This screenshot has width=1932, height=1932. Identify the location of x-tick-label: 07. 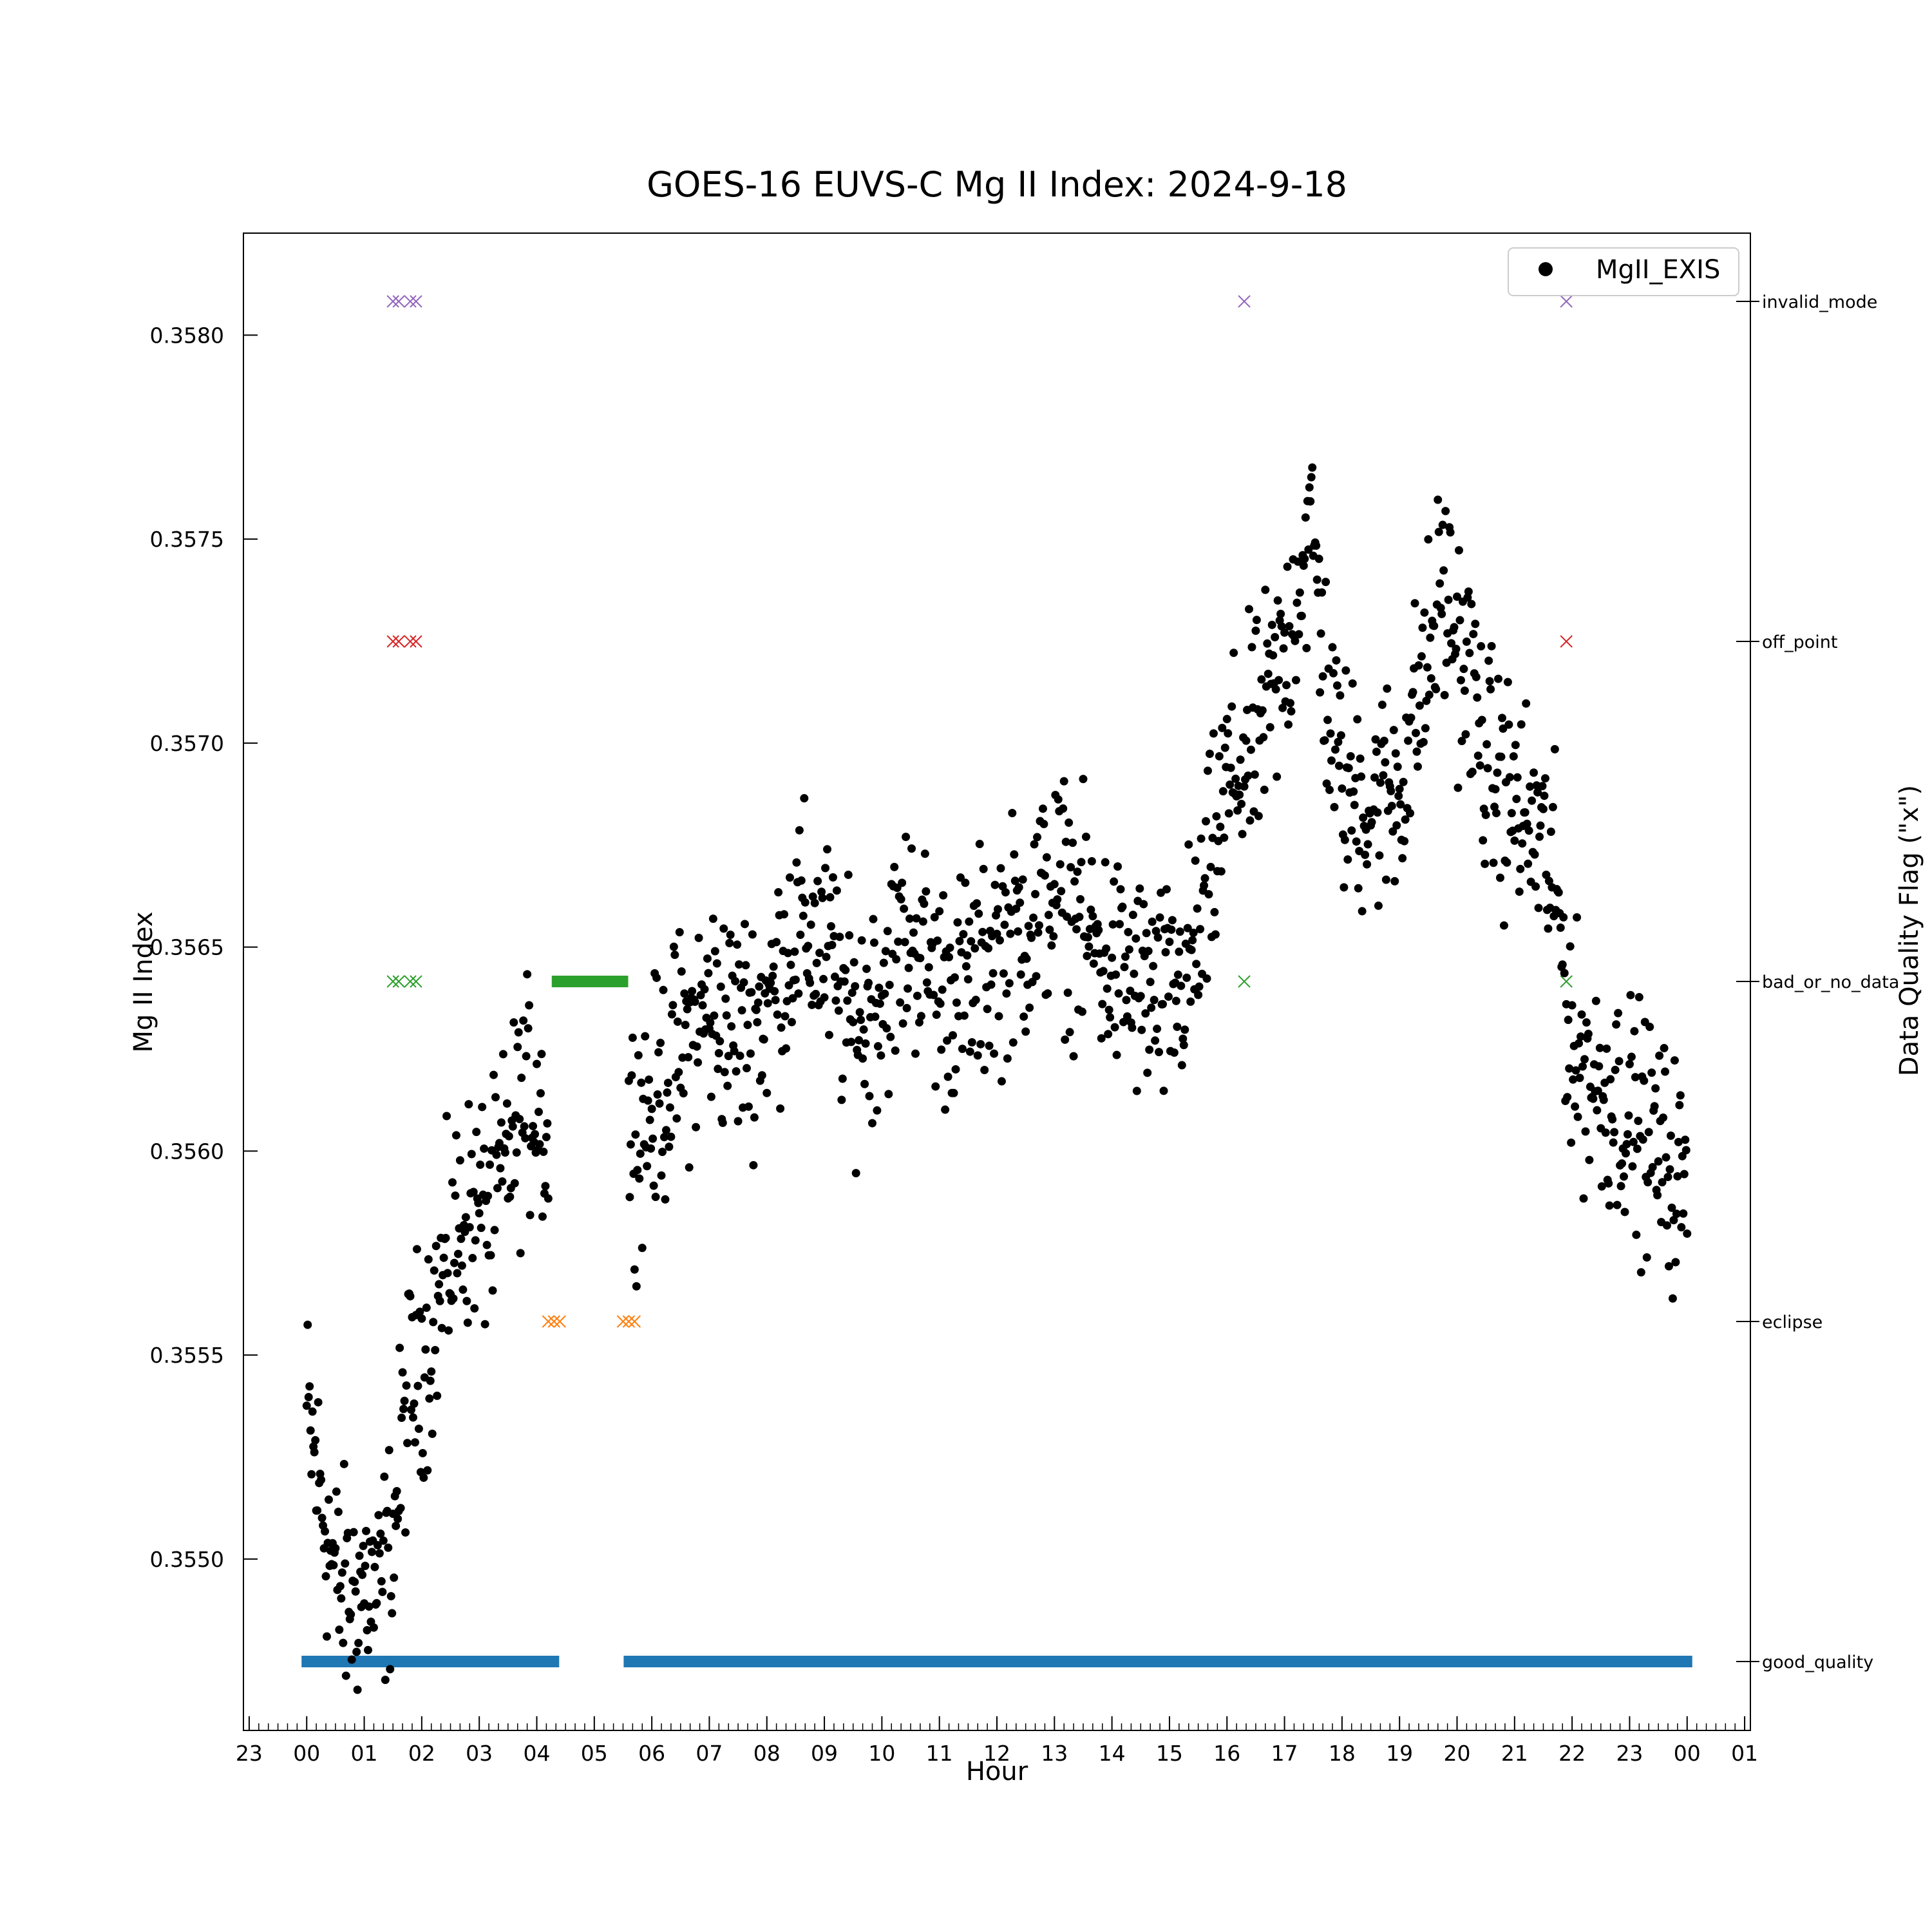
(710, 1754).